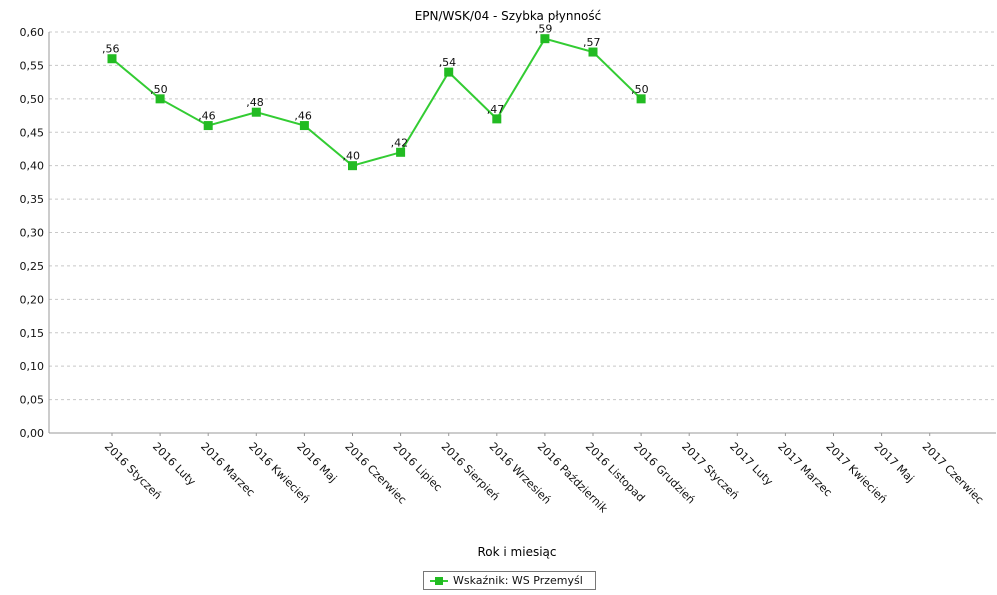 Image resolution: width=997 pixels, height=595 pixels. Describe the element at coordinates (448, 62) in the screenshot. I see `data-label: ,54` at that location.